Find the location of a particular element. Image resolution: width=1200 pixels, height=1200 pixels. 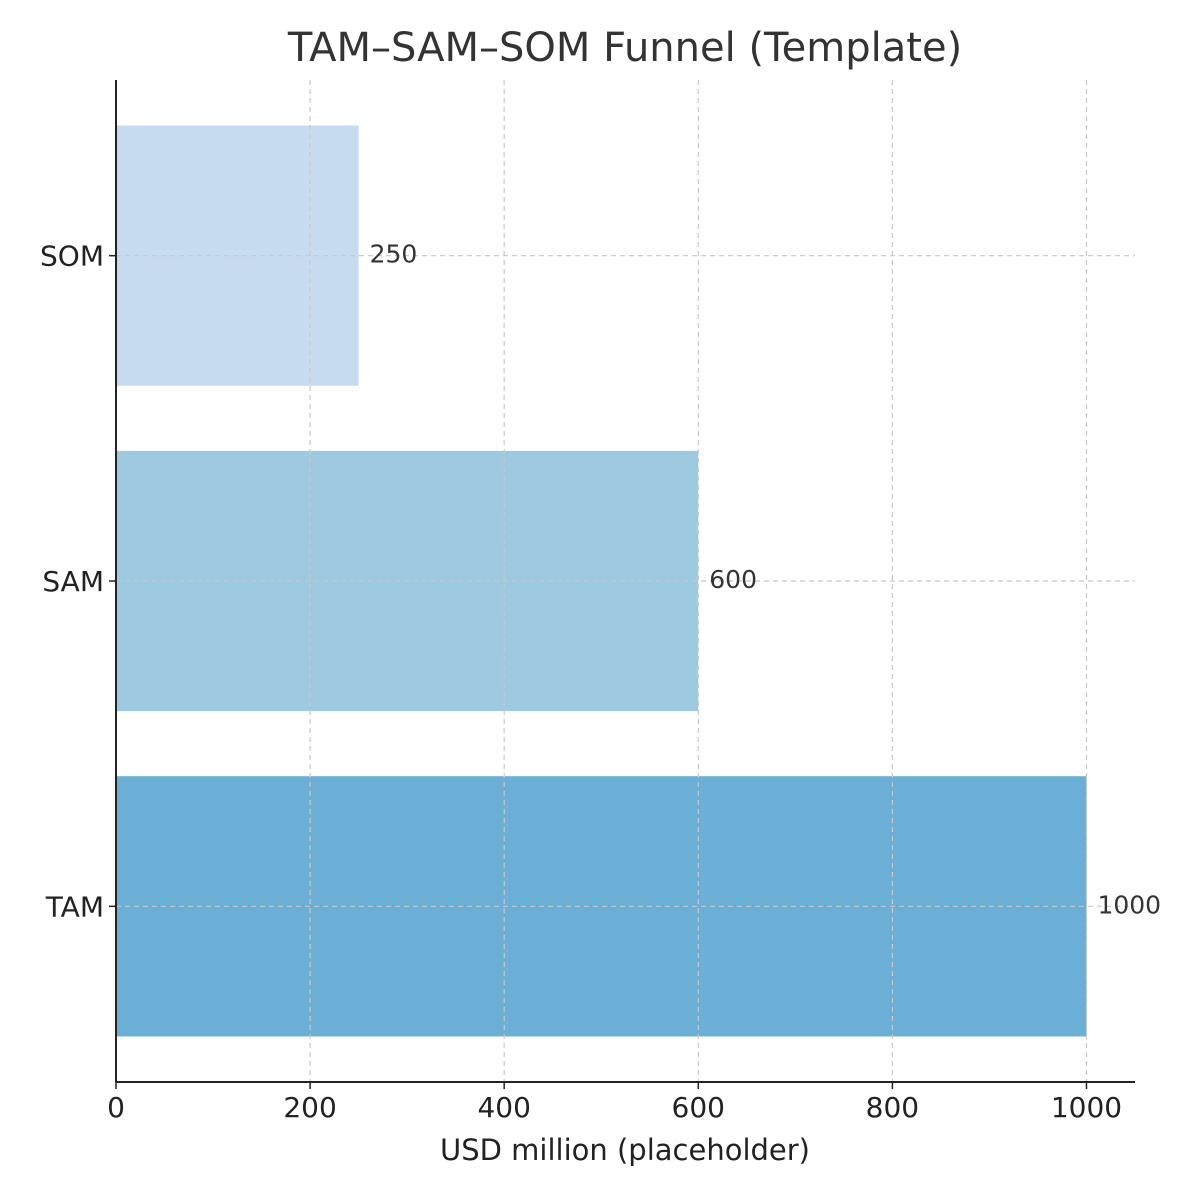

y-tick-label: SAM is located at coordinates (73, 581).